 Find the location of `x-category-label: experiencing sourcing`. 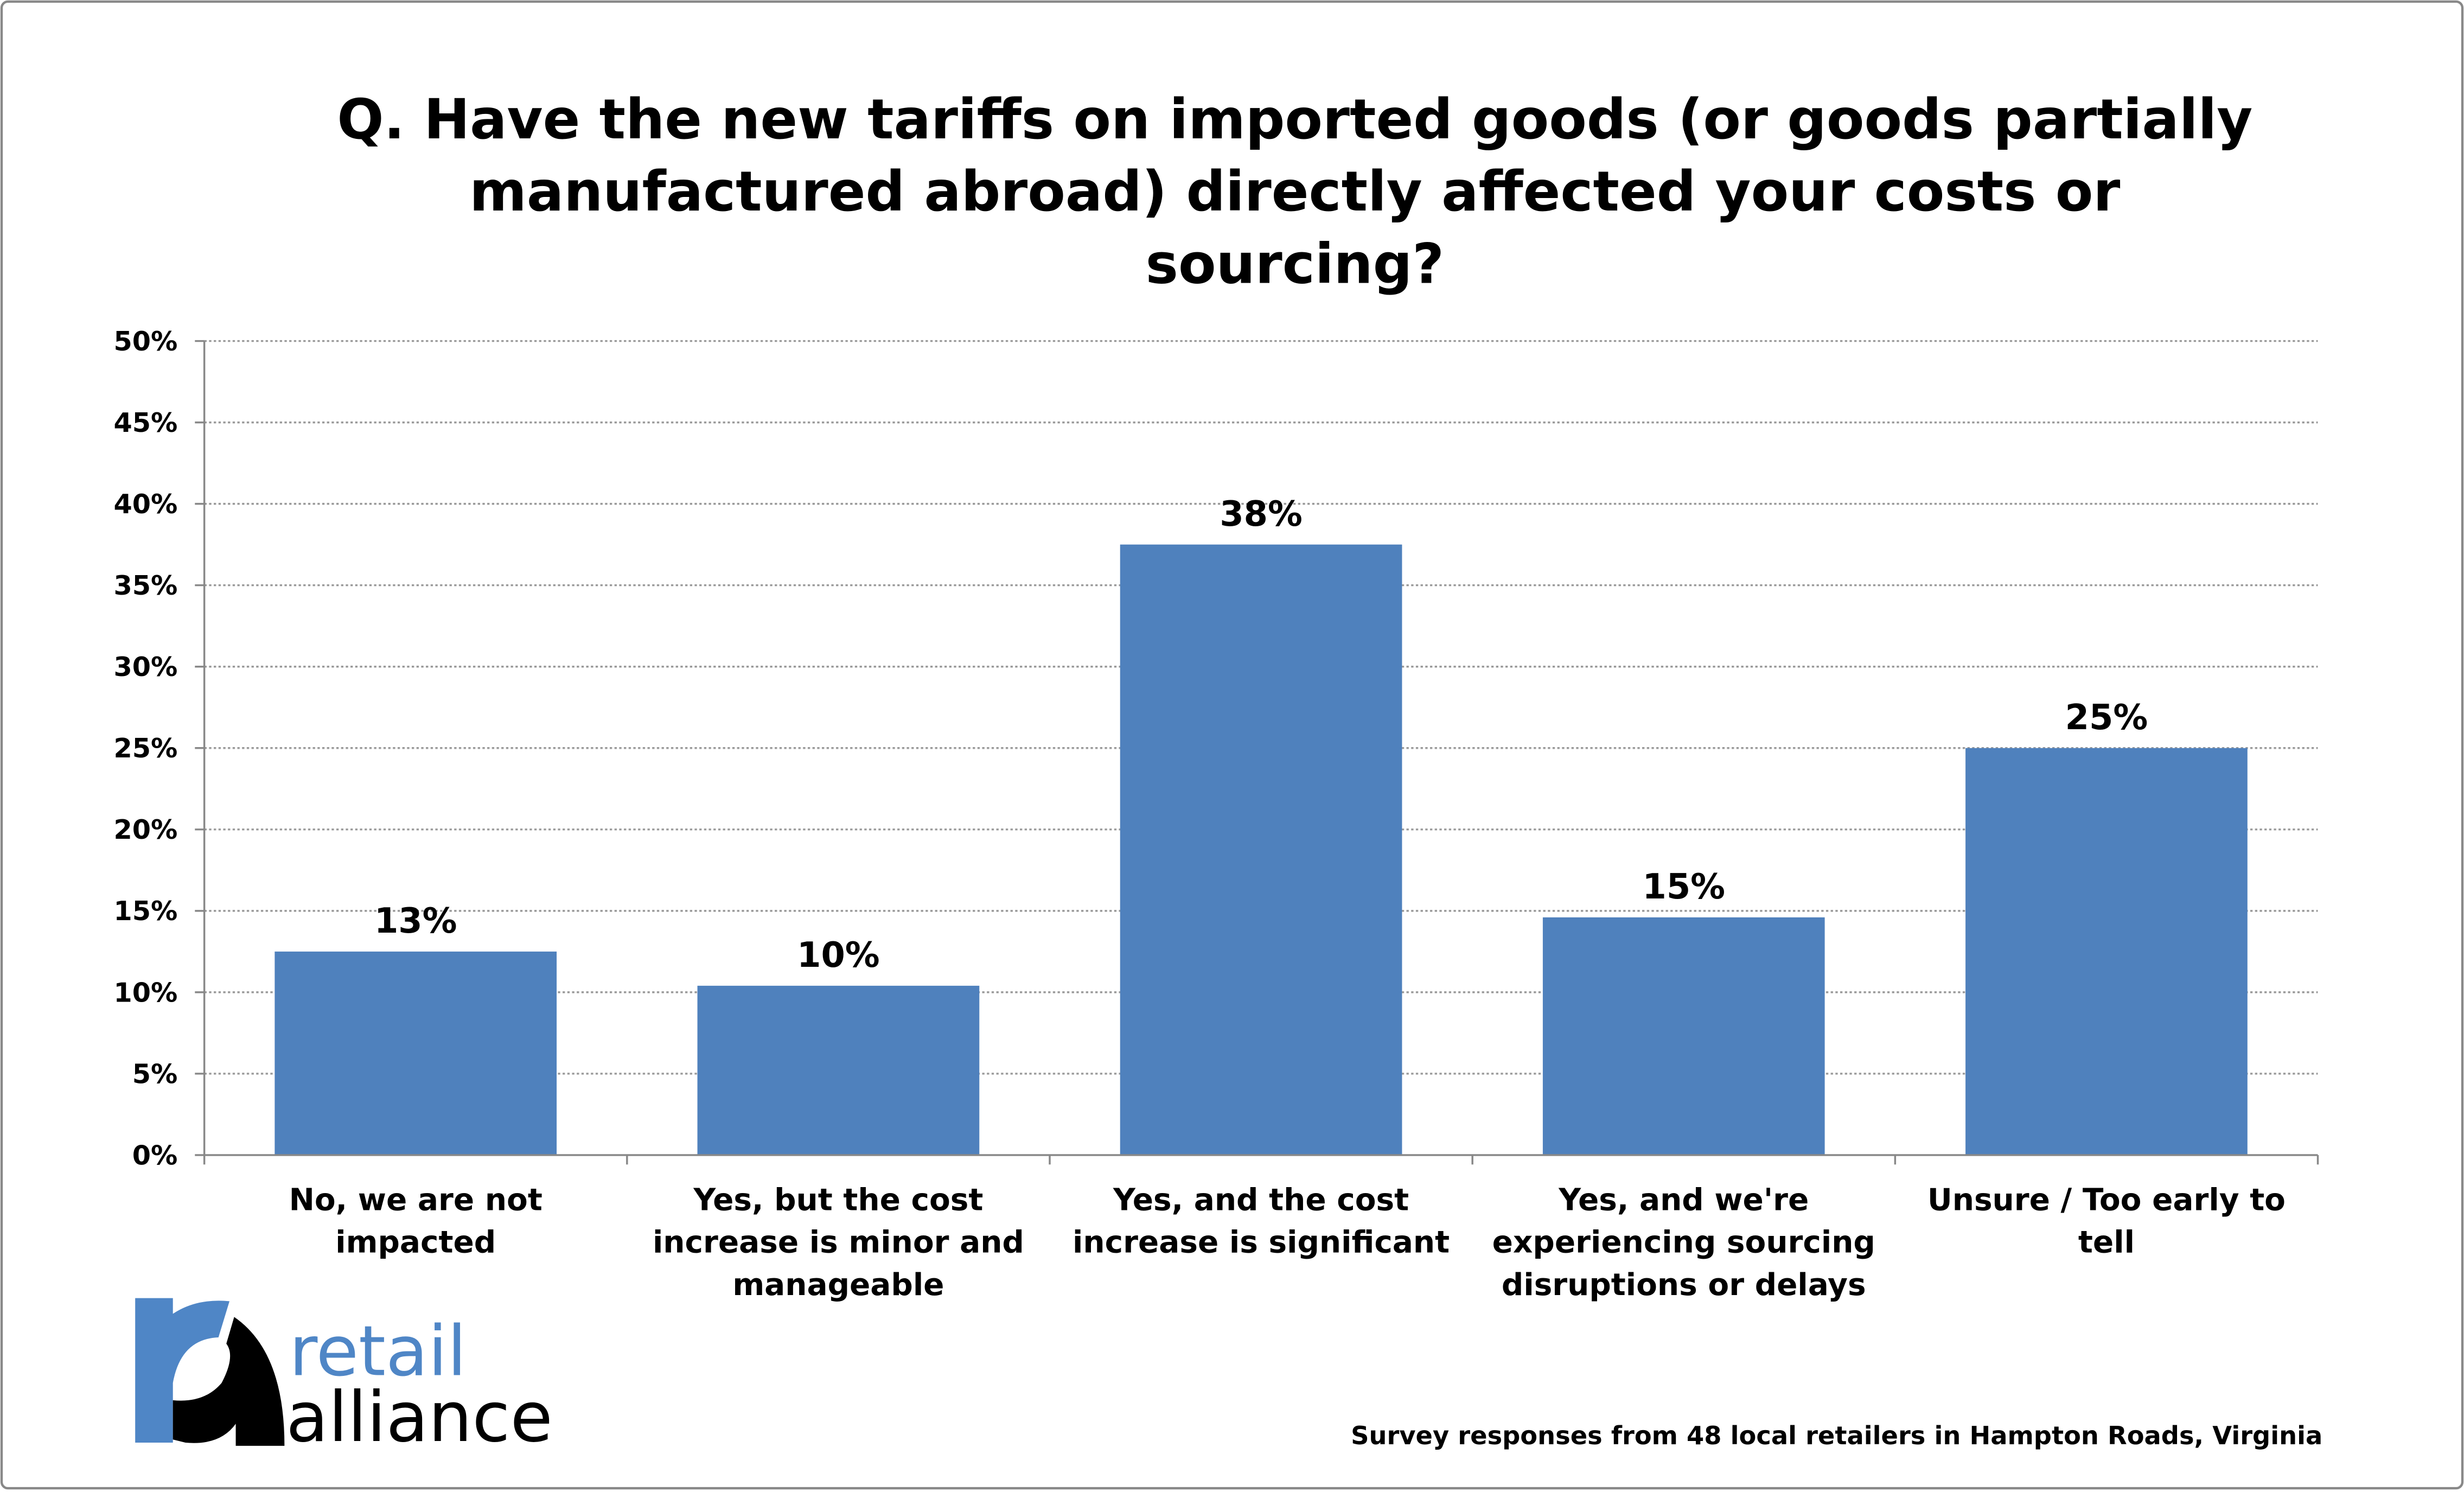

x-category-label: experiencing sourcing is located at coordinates (1683, 1242).